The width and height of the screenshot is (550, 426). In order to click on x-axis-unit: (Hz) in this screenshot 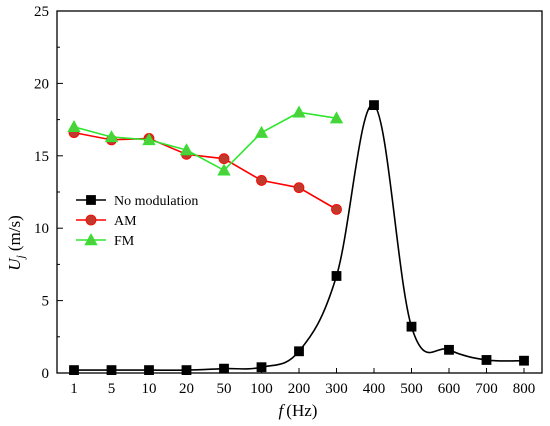, I will do `click(301, 410)`.